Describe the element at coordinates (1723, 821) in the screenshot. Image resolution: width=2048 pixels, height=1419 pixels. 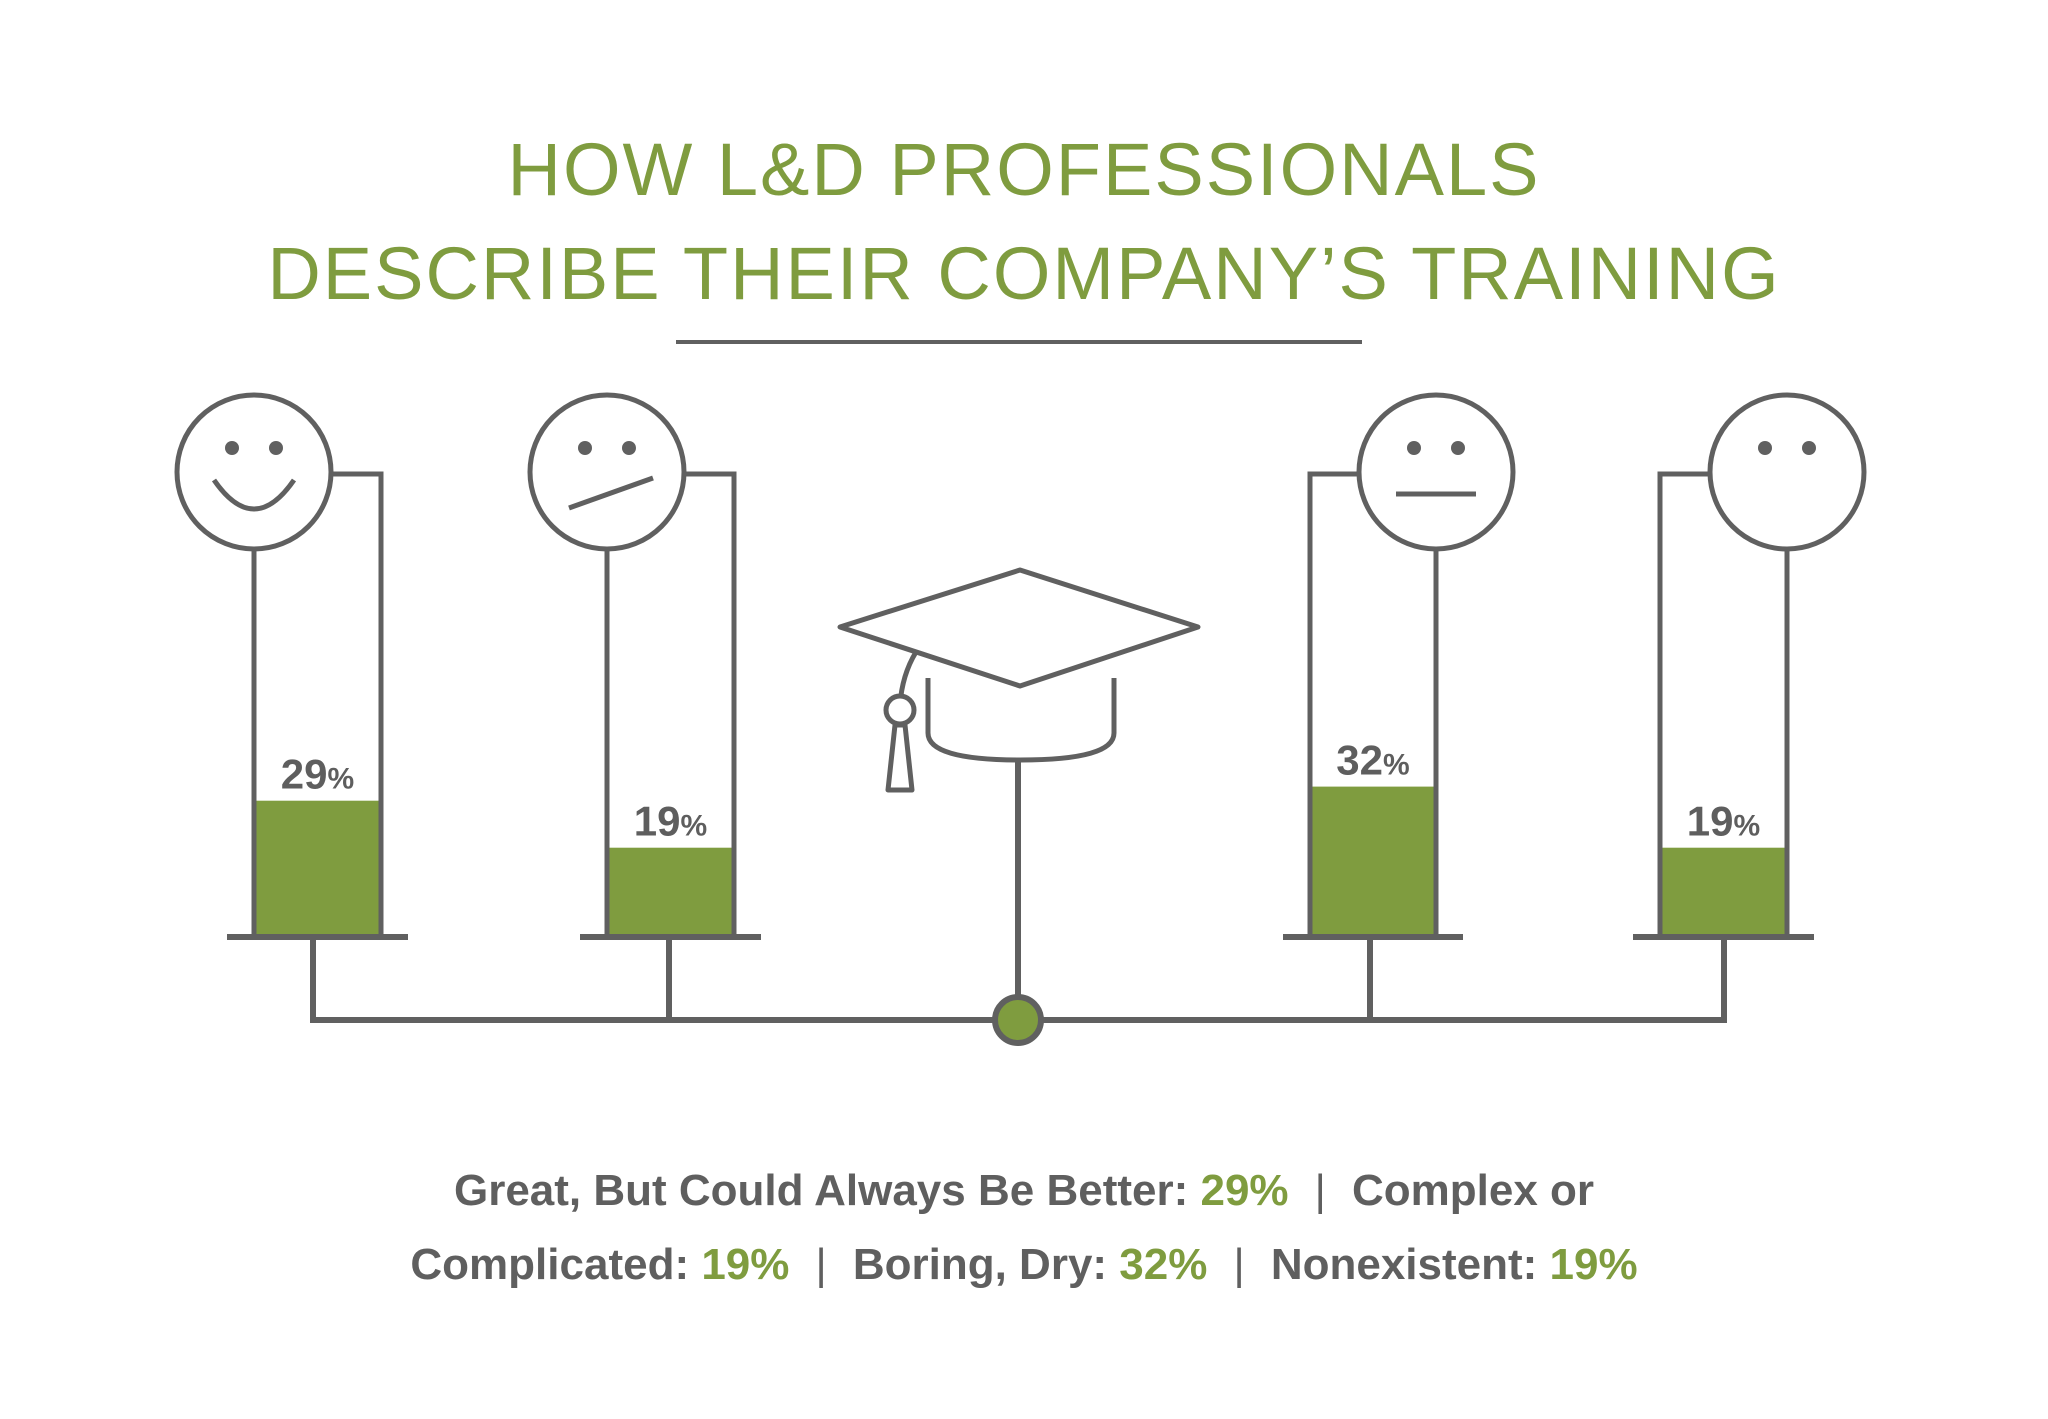
I see `bar-label-4: 19%` at that location.